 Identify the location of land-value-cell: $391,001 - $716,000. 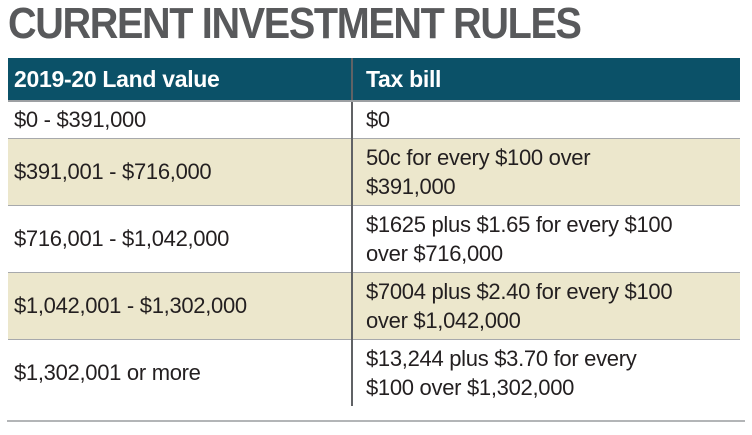
(180, 171).